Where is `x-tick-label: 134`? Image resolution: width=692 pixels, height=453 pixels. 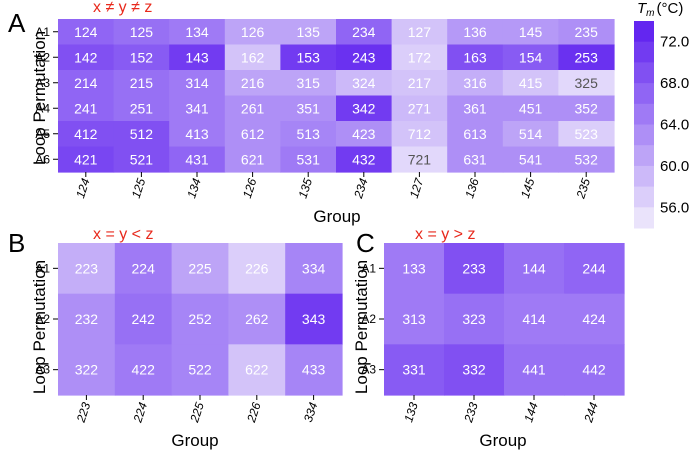
x-tick-label: 134 is located at coordinates (194, 188).